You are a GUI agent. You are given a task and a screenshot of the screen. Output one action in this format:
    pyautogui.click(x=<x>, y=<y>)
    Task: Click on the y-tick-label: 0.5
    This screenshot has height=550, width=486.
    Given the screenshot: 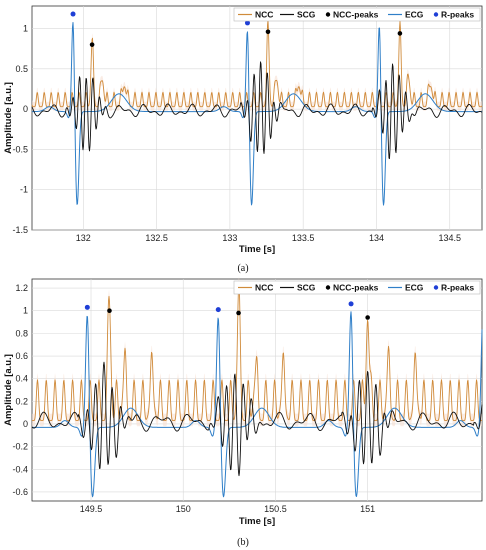 What is the action you would take?
    pyautogui.click(x=21, y=69)
    